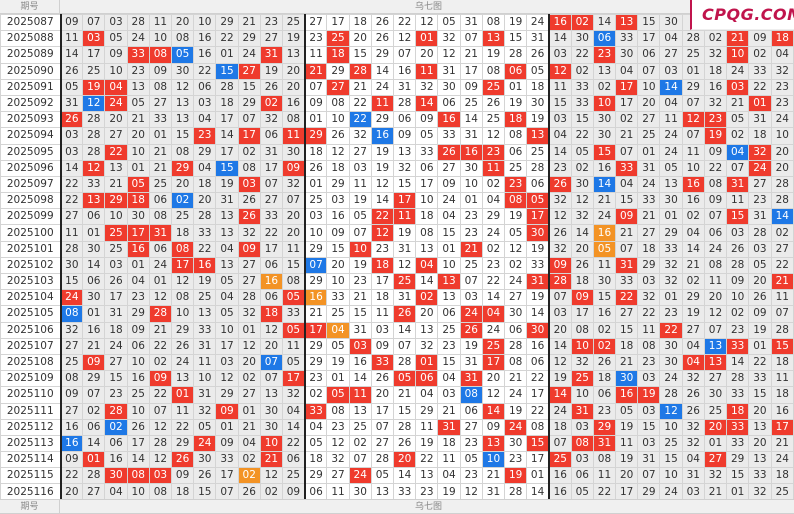 The image size is (794, 514). Describe the element at coordinates (627, 379) in the screenshot. I see `cell-blue: 30` at that location.